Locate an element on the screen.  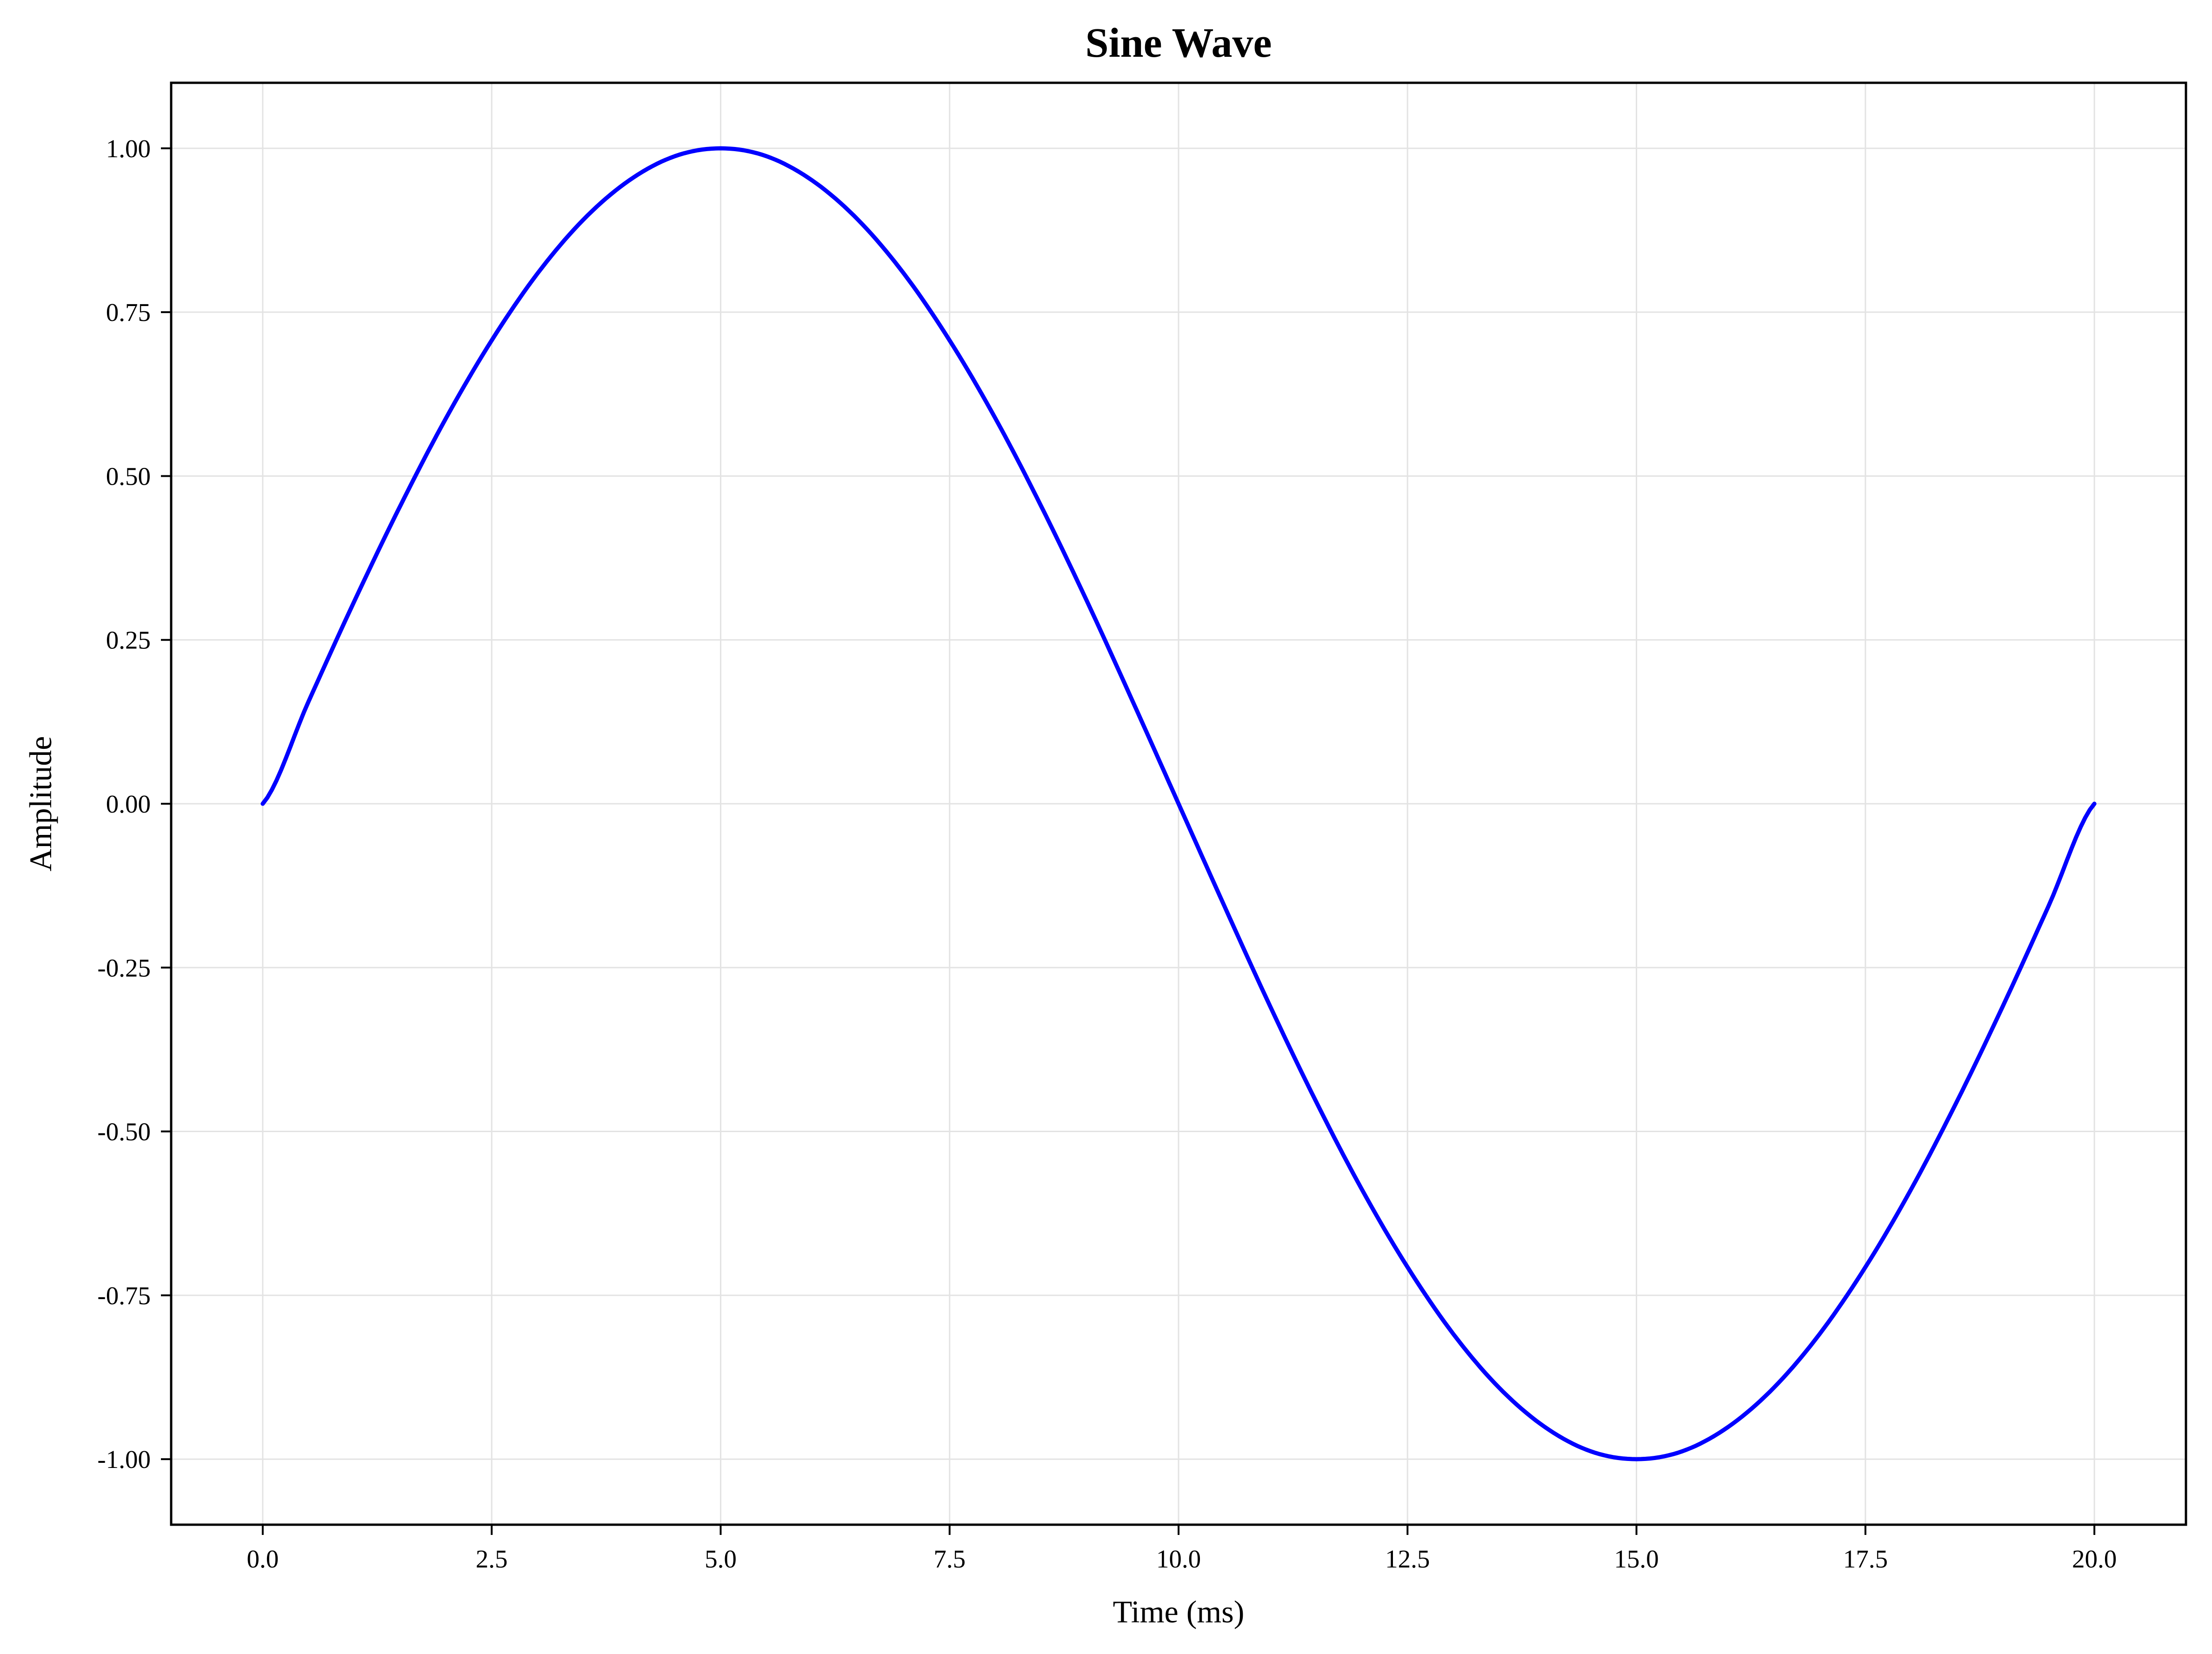
y-tick-label: 0.00 is located at coordinates (128, 804).